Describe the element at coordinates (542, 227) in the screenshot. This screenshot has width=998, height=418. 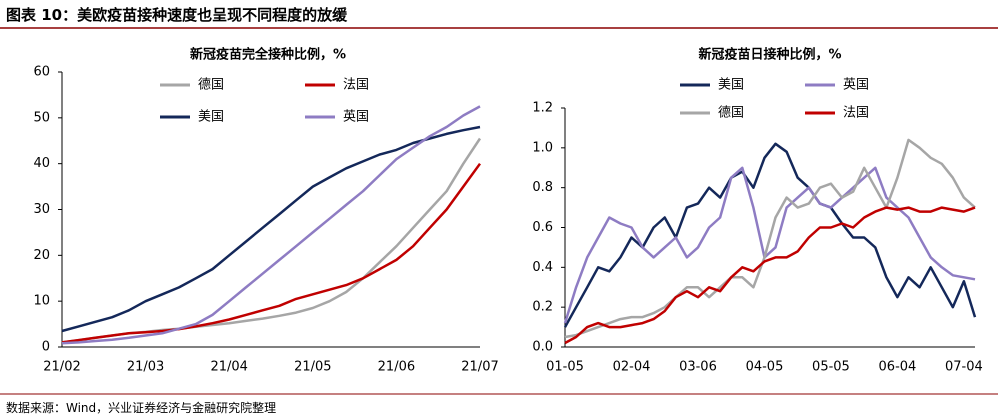
I see `y-tick-label: 0.6` at that location.